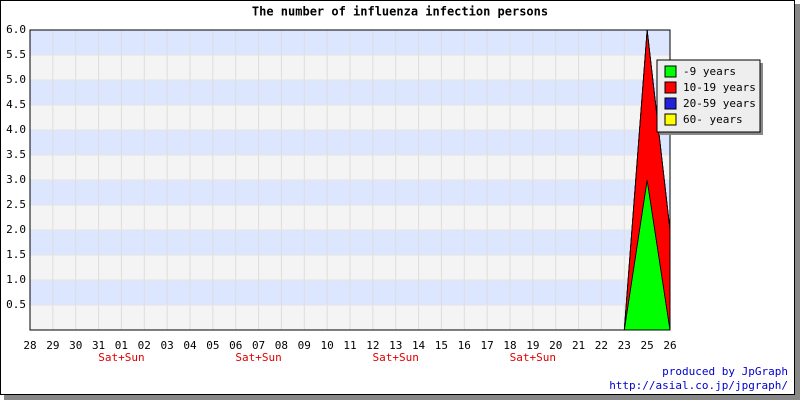 The image size is (800, 400). I want to click on legend-label: 10-19 years, so click(719, 87).